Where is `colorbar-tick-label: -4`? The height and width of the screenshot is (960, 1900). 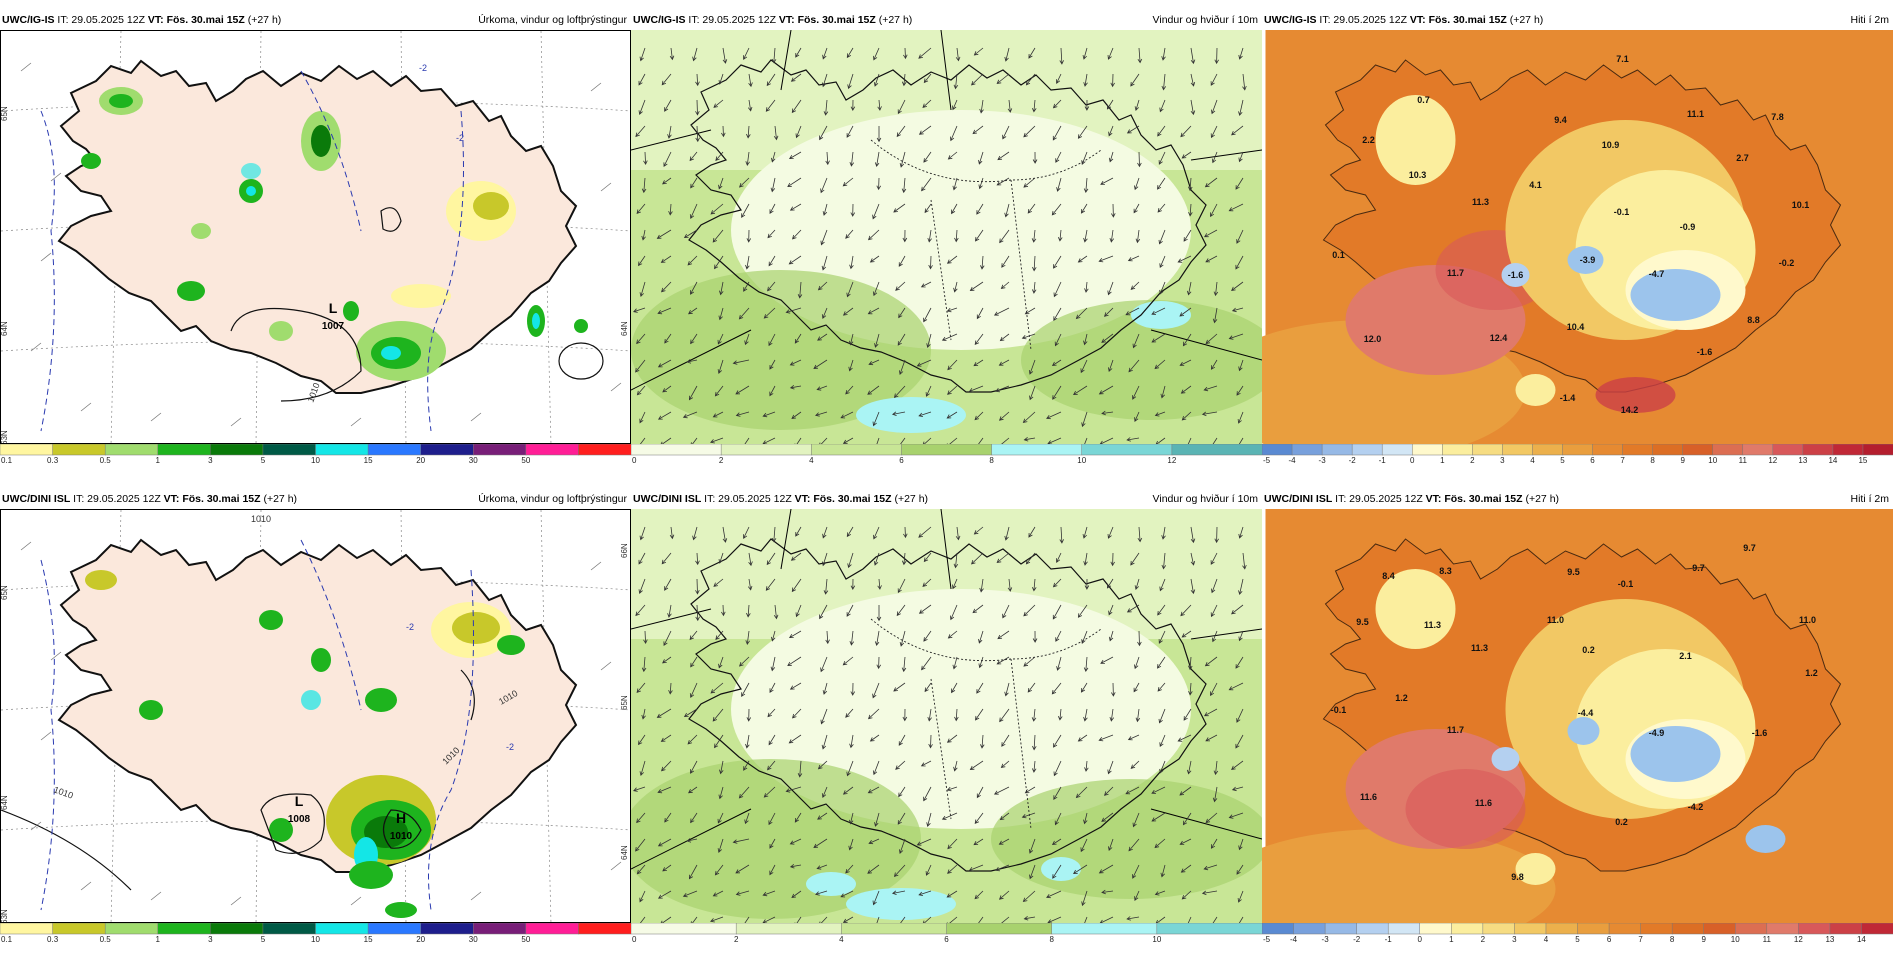 colorbar-tick-label: -4 is located at coordinates (1292, 460).